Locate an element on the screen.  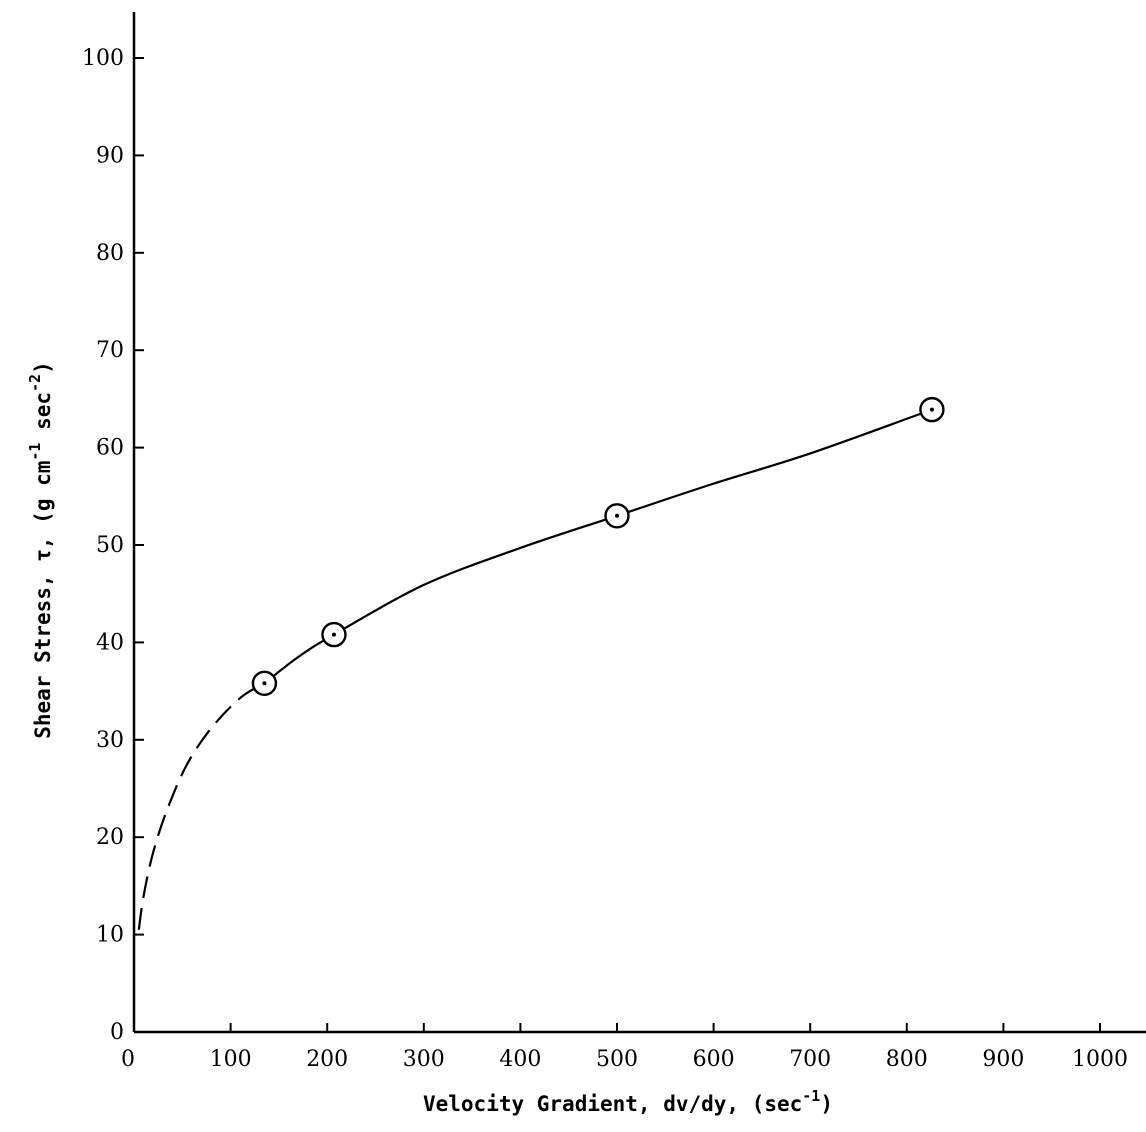
y-tick-label: 0 is located at coordinates (117, 1032).